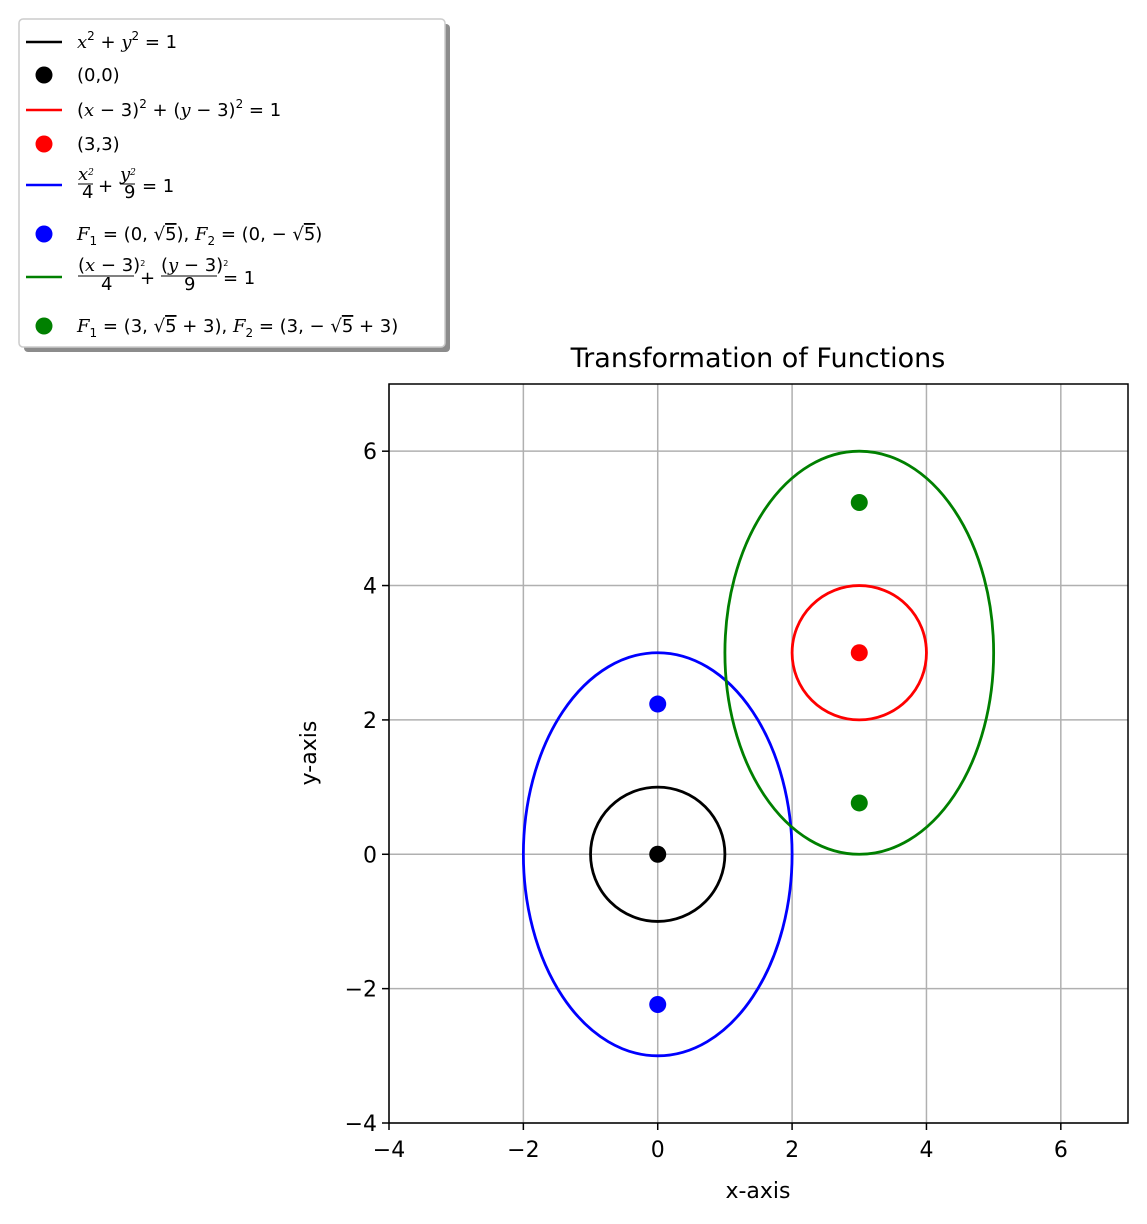  What do you see at coordinates (237, 328) in the screenshot?
I see `legend-label-foci-green: F1 = (3, √5 + 3), F2 = (3, − √5 + 3)` at bounding box center [237, 328].